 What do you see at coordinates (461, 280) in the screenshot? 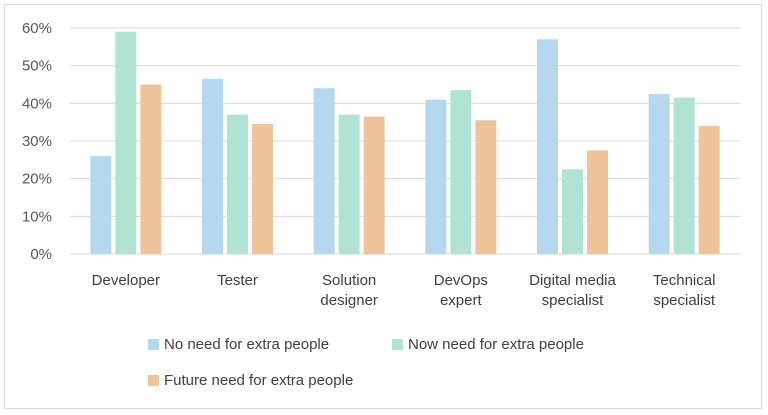
I see `category-label-line: DevOps` at bounding box center [461, 280].